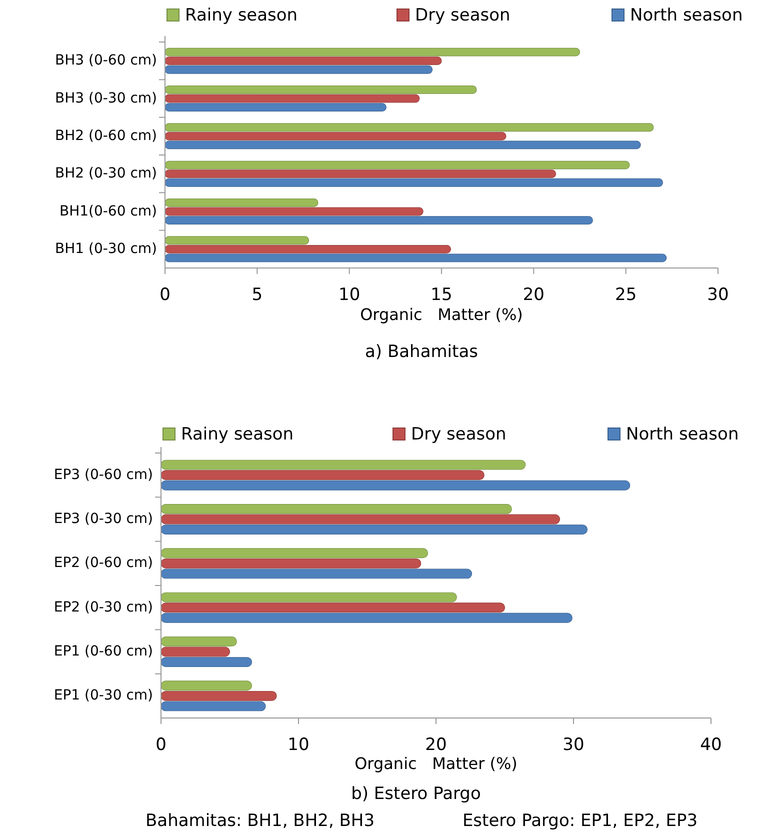 This screenshot has height=839, width=760. I want to click on y-tick-label: BH3 (0-60 cm), so click(106, 60).